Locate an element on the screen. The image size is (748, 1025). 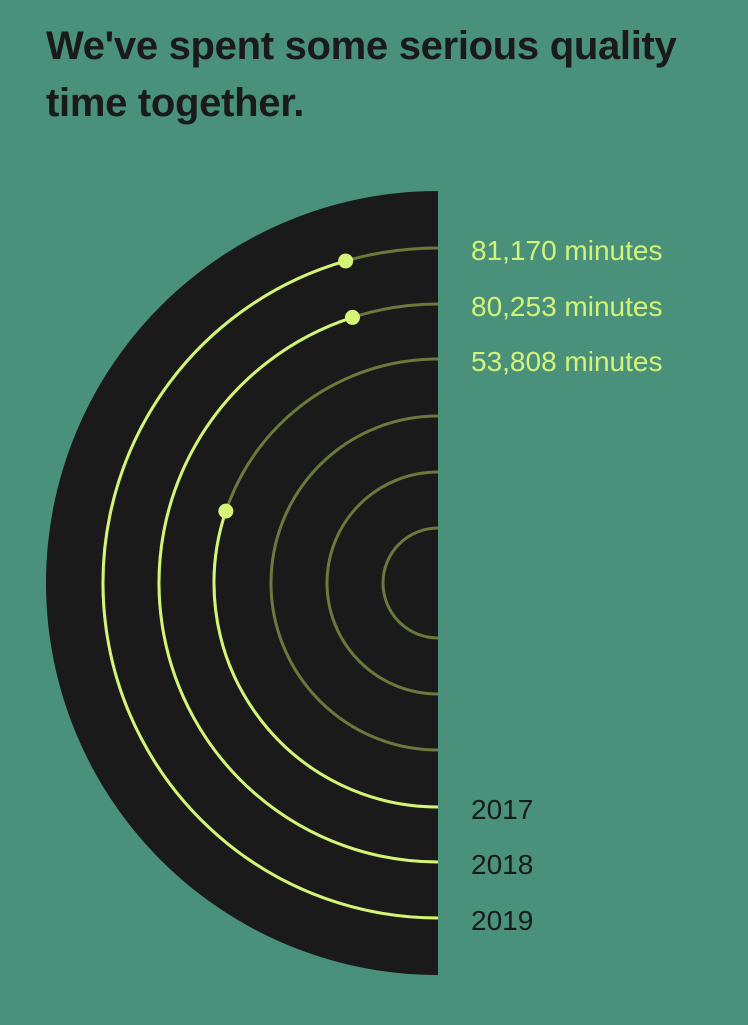
year-label-2019: 2019 is located at coordinates (502, 920).